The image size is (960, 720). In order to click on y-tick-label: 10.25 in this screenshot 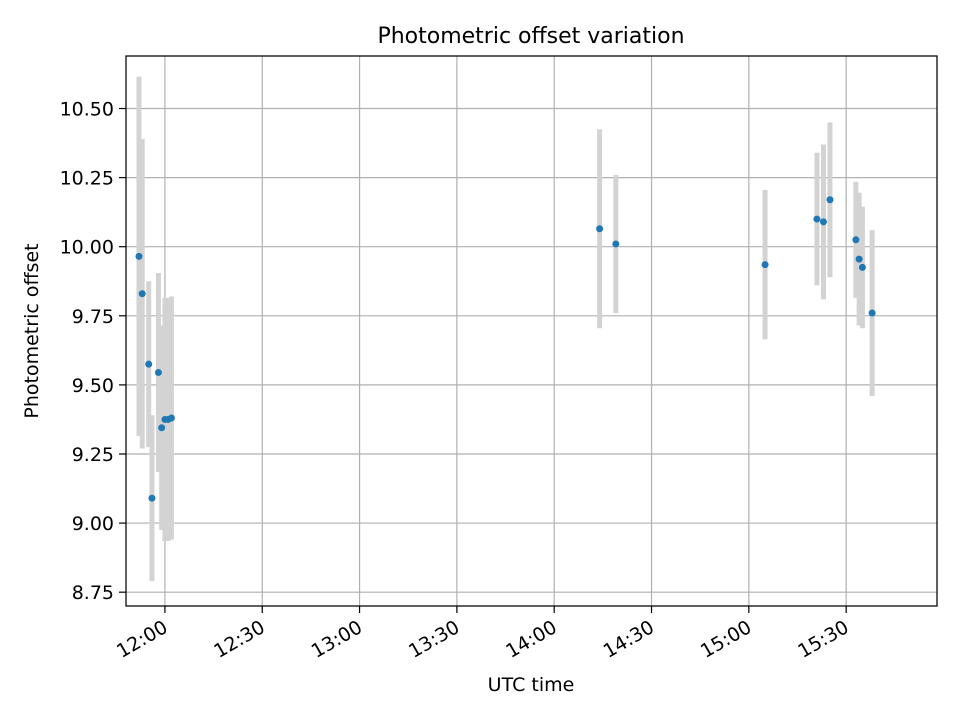, I will do `click(87, 179)`.